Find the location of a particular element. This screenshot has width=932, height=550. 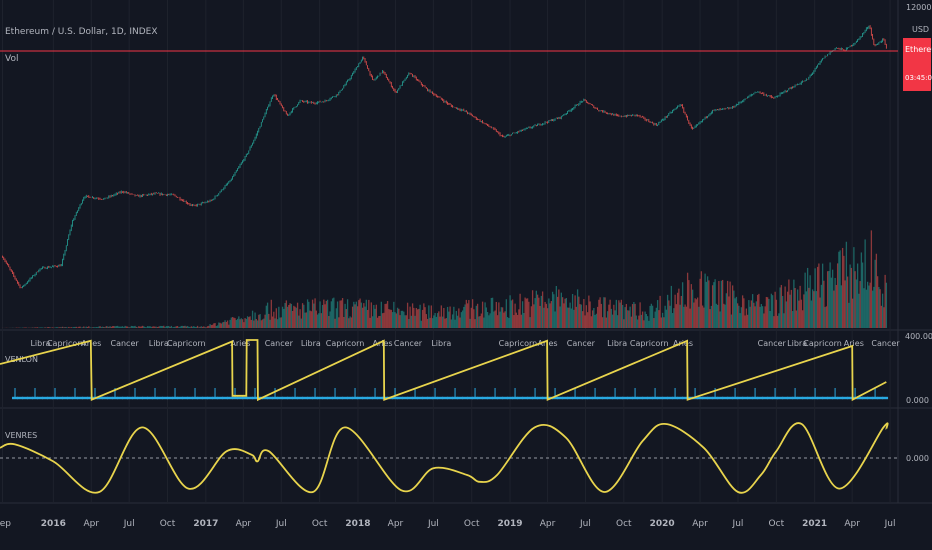

venlon-markers is located at coordinates (450, 394).